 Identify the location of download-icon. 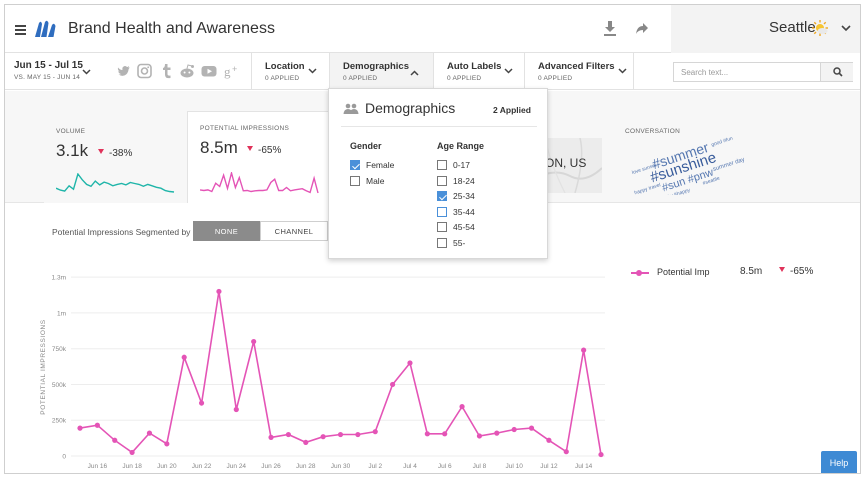
(610, 28).